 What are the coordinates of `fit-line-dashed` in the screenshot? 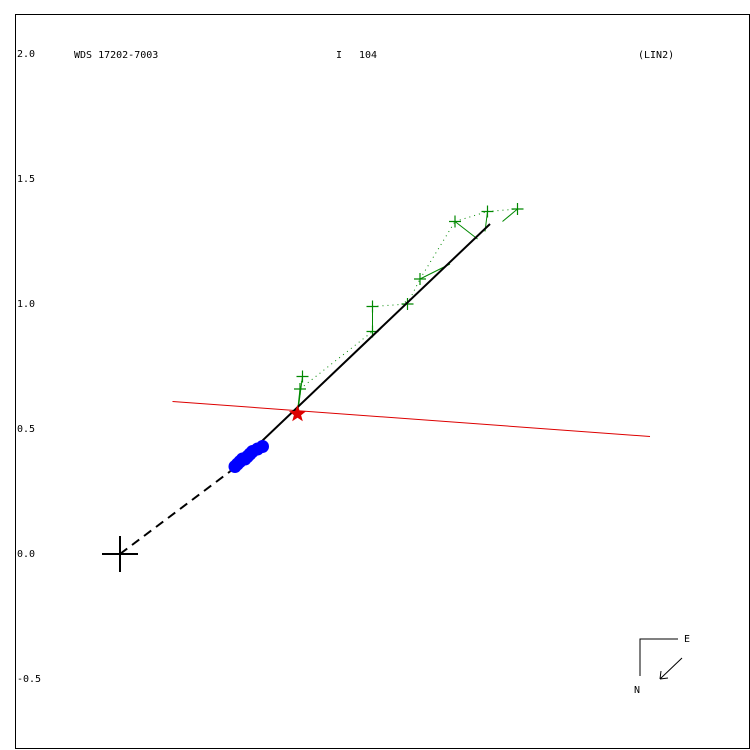 It's located at (175, 512).